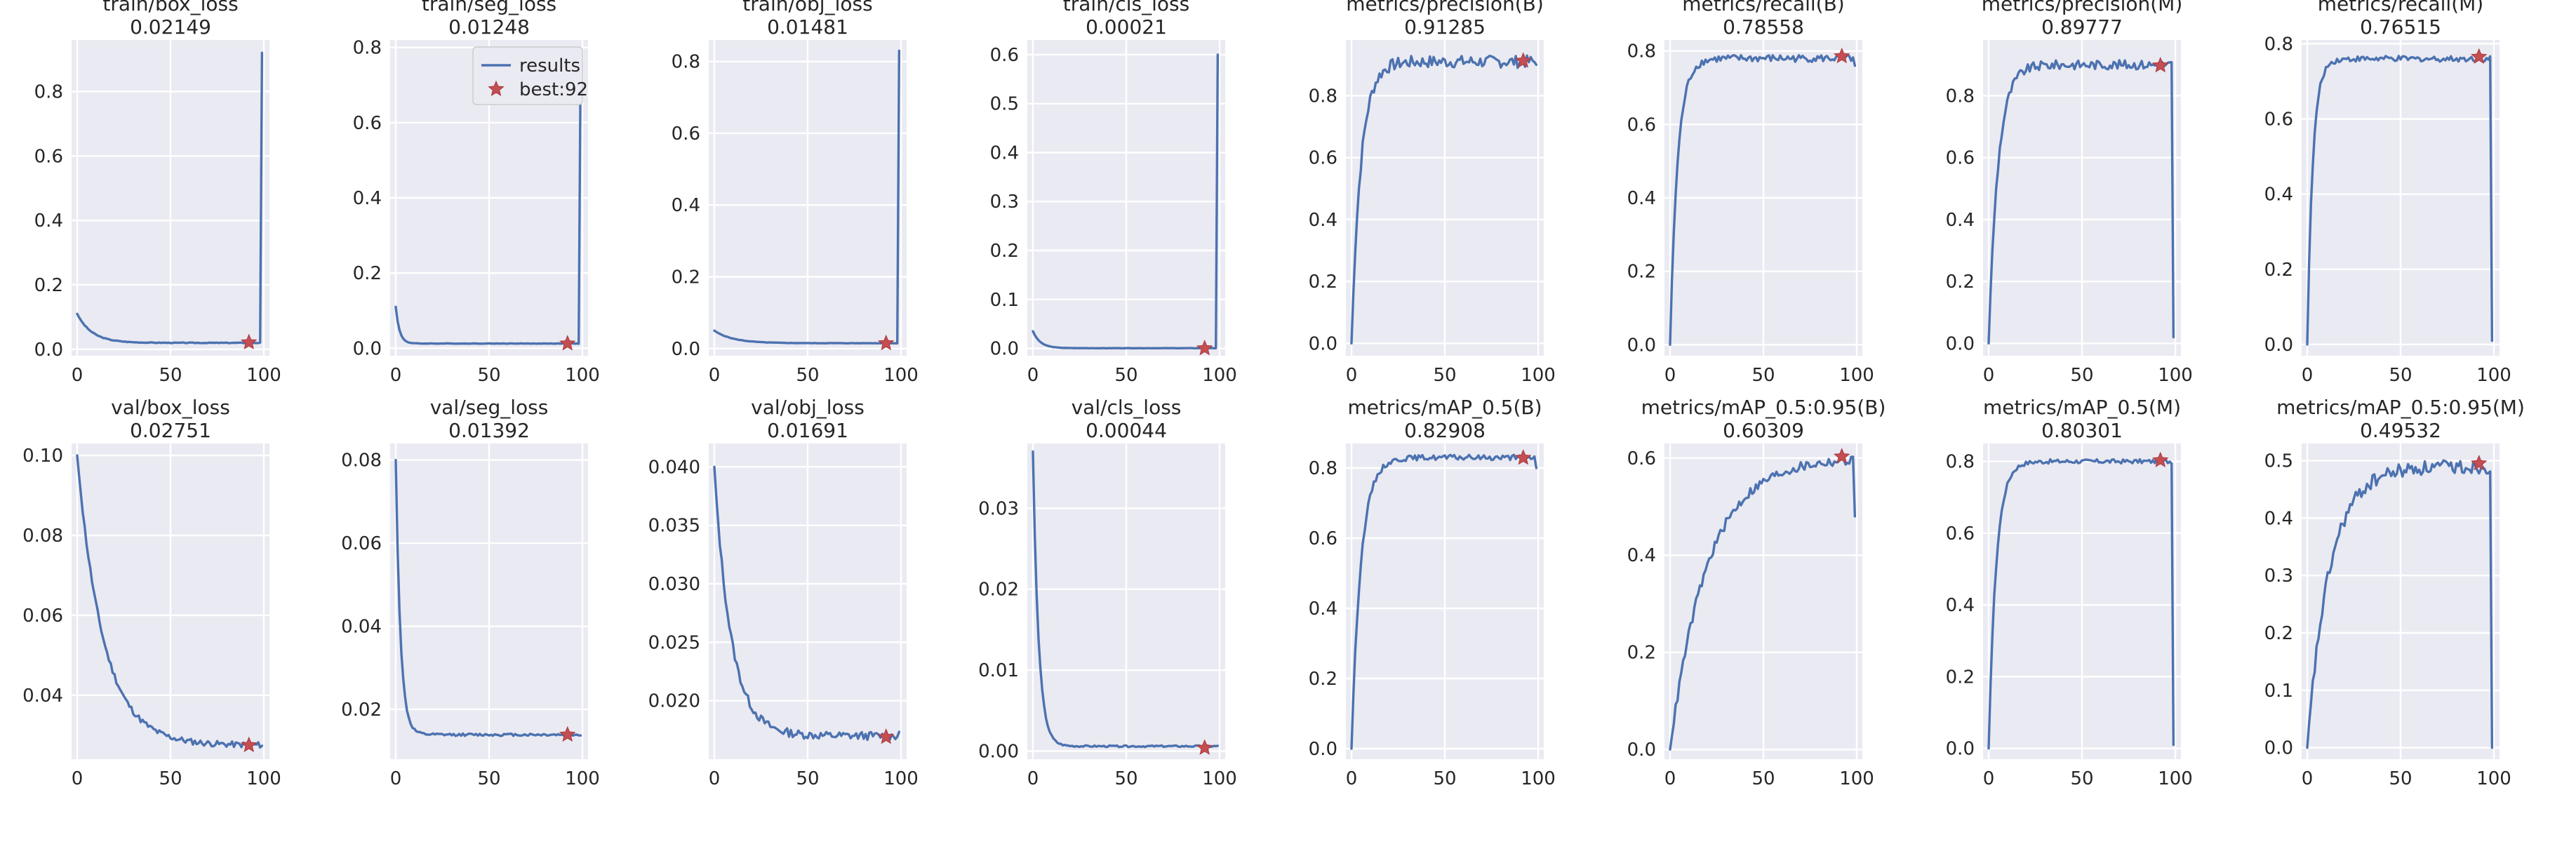 Image resolution: width=2576 pixels, height=842 pixels. I want to click on y-tick-label: 0.040, so click(674, 468).